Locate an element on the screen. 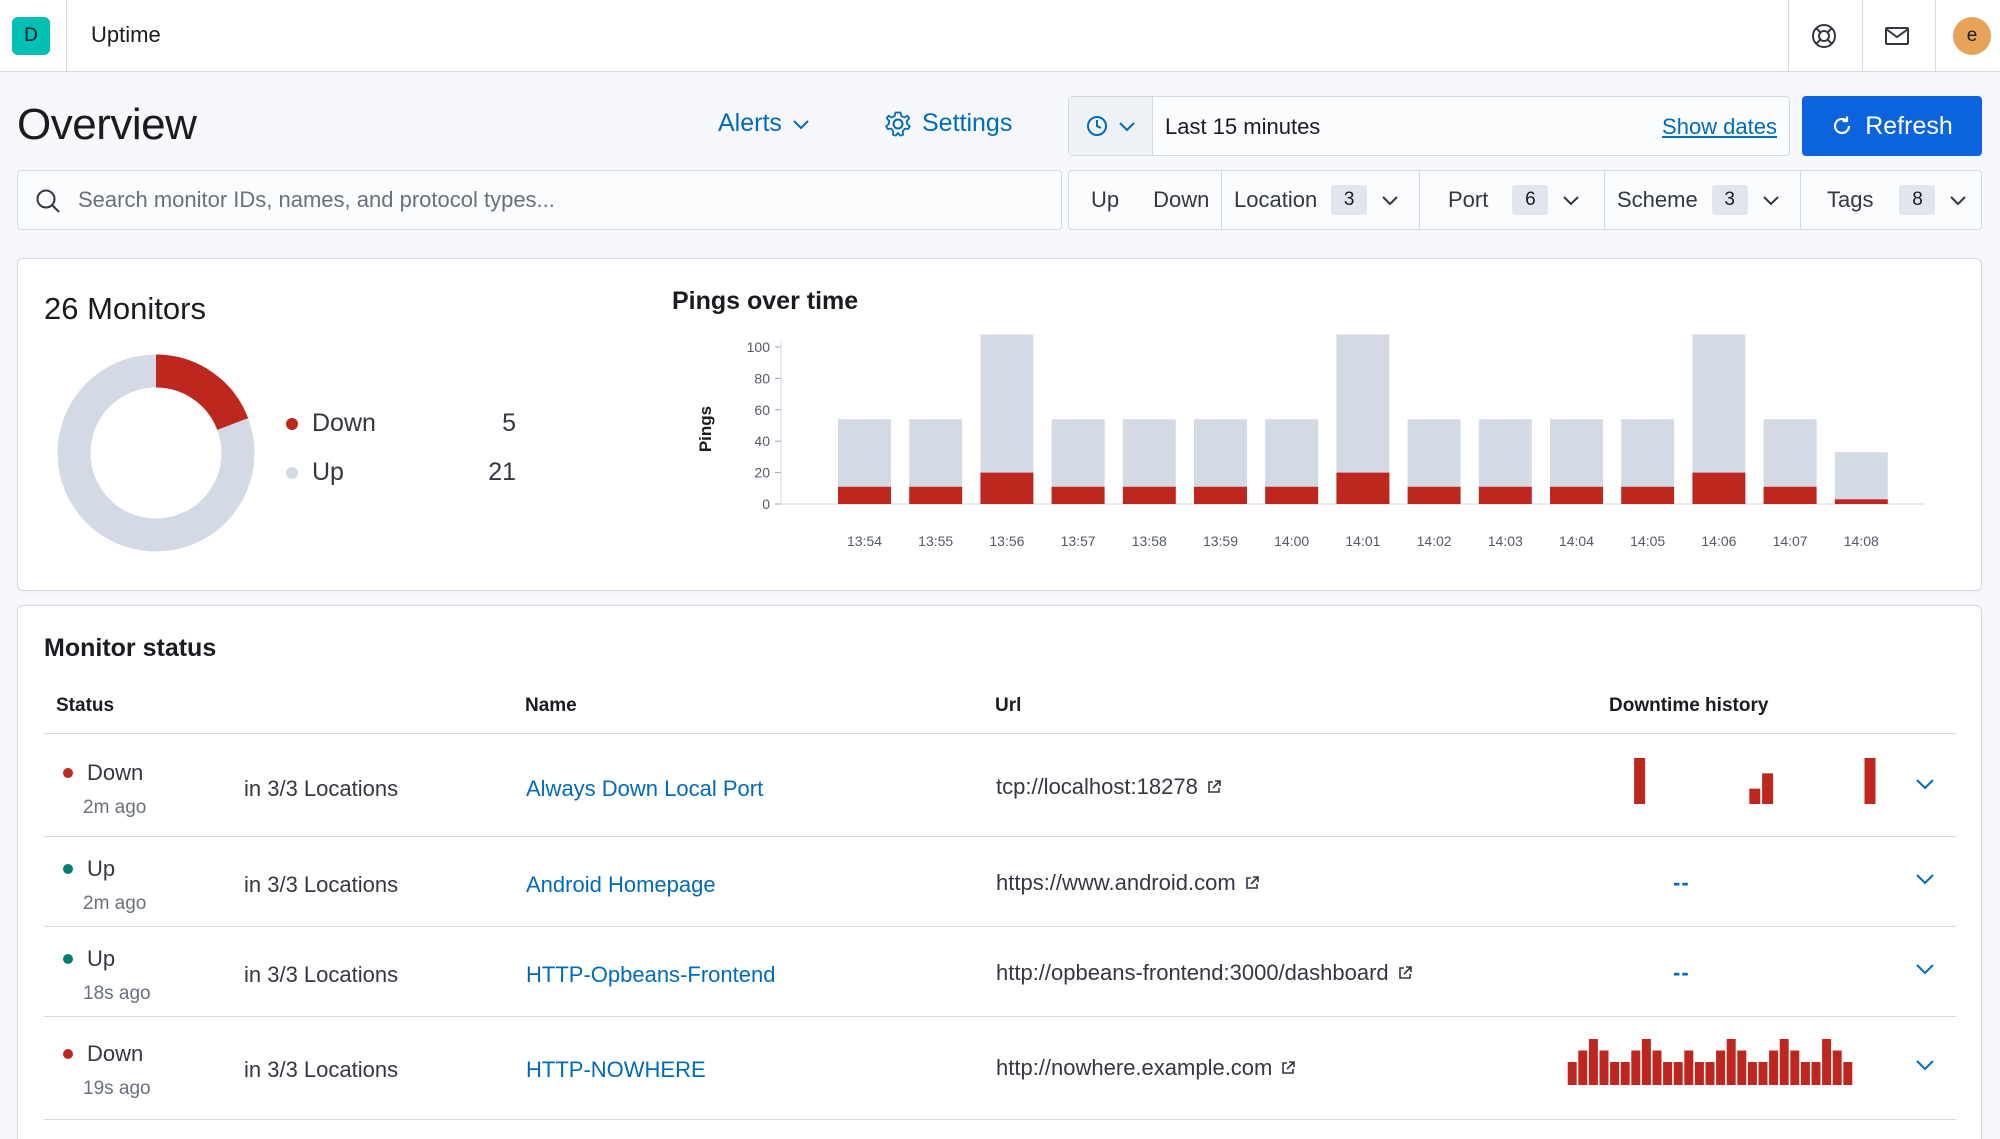 The height and width of the screenshot is (1139, 2000). filter-label: Port is located at coordinates (1468, 199).